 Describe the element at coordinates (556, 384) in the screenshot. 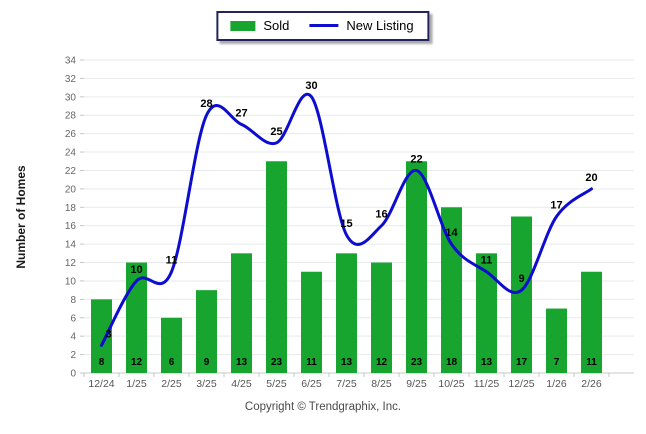

I see `x-tick-label: 1/26` at that location.